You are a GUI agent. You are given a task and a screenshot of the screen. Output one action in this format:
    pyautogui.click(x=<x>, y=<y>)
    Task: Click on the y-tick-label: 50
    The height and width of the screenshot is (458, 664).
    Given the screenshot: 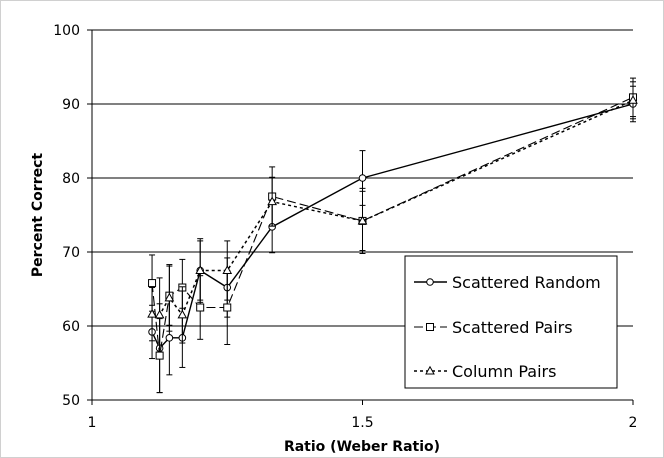 What is the action you would take?
    pyautogui.click(x=71, y=401)
    